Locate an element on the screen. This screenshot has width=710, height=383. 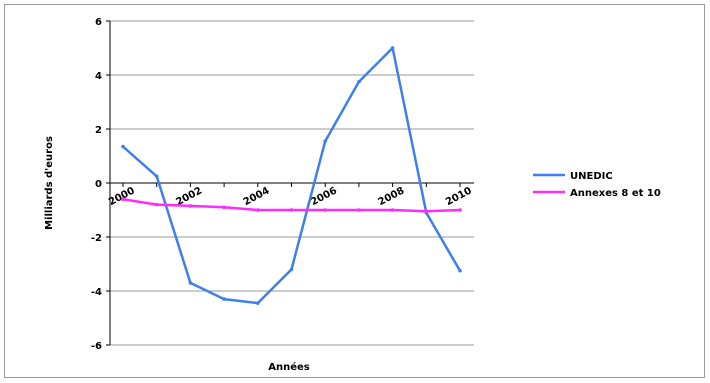
y-tick-label: 4 is located at coordinates (98, 76).